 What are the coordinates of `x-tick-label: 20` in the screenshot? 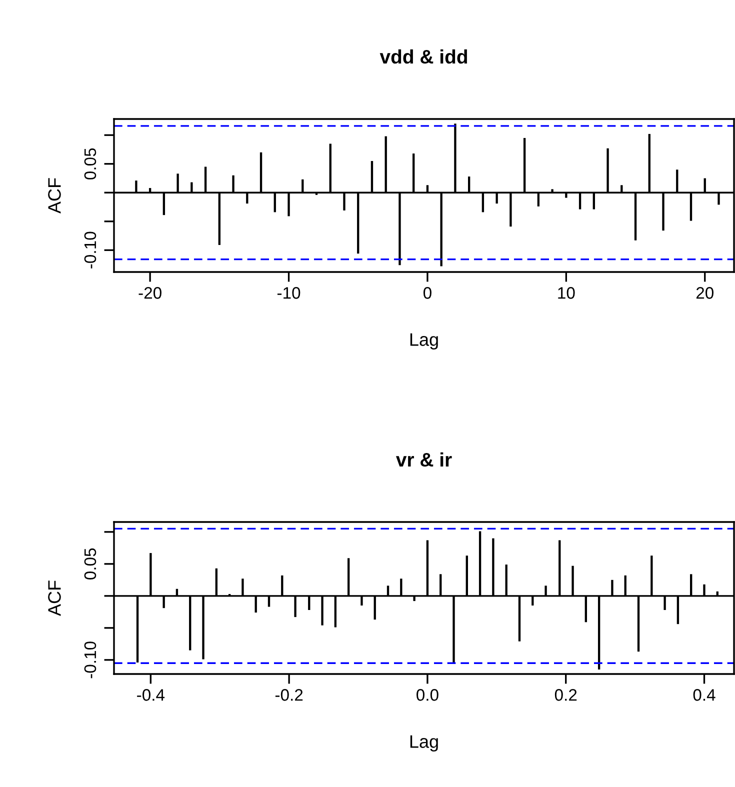 It's located at (705, 293).